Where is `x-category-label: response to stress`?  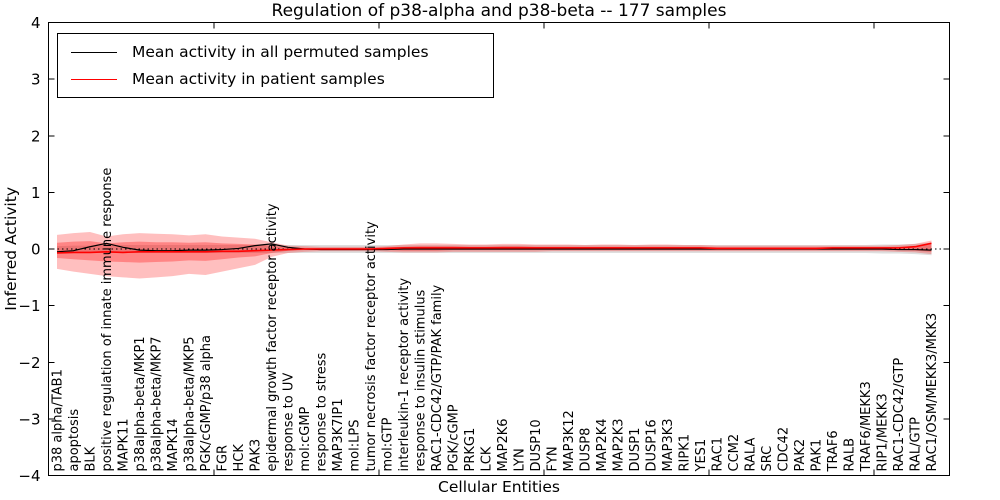 x-category-label: response to stress is located at coordinates (322, 411).